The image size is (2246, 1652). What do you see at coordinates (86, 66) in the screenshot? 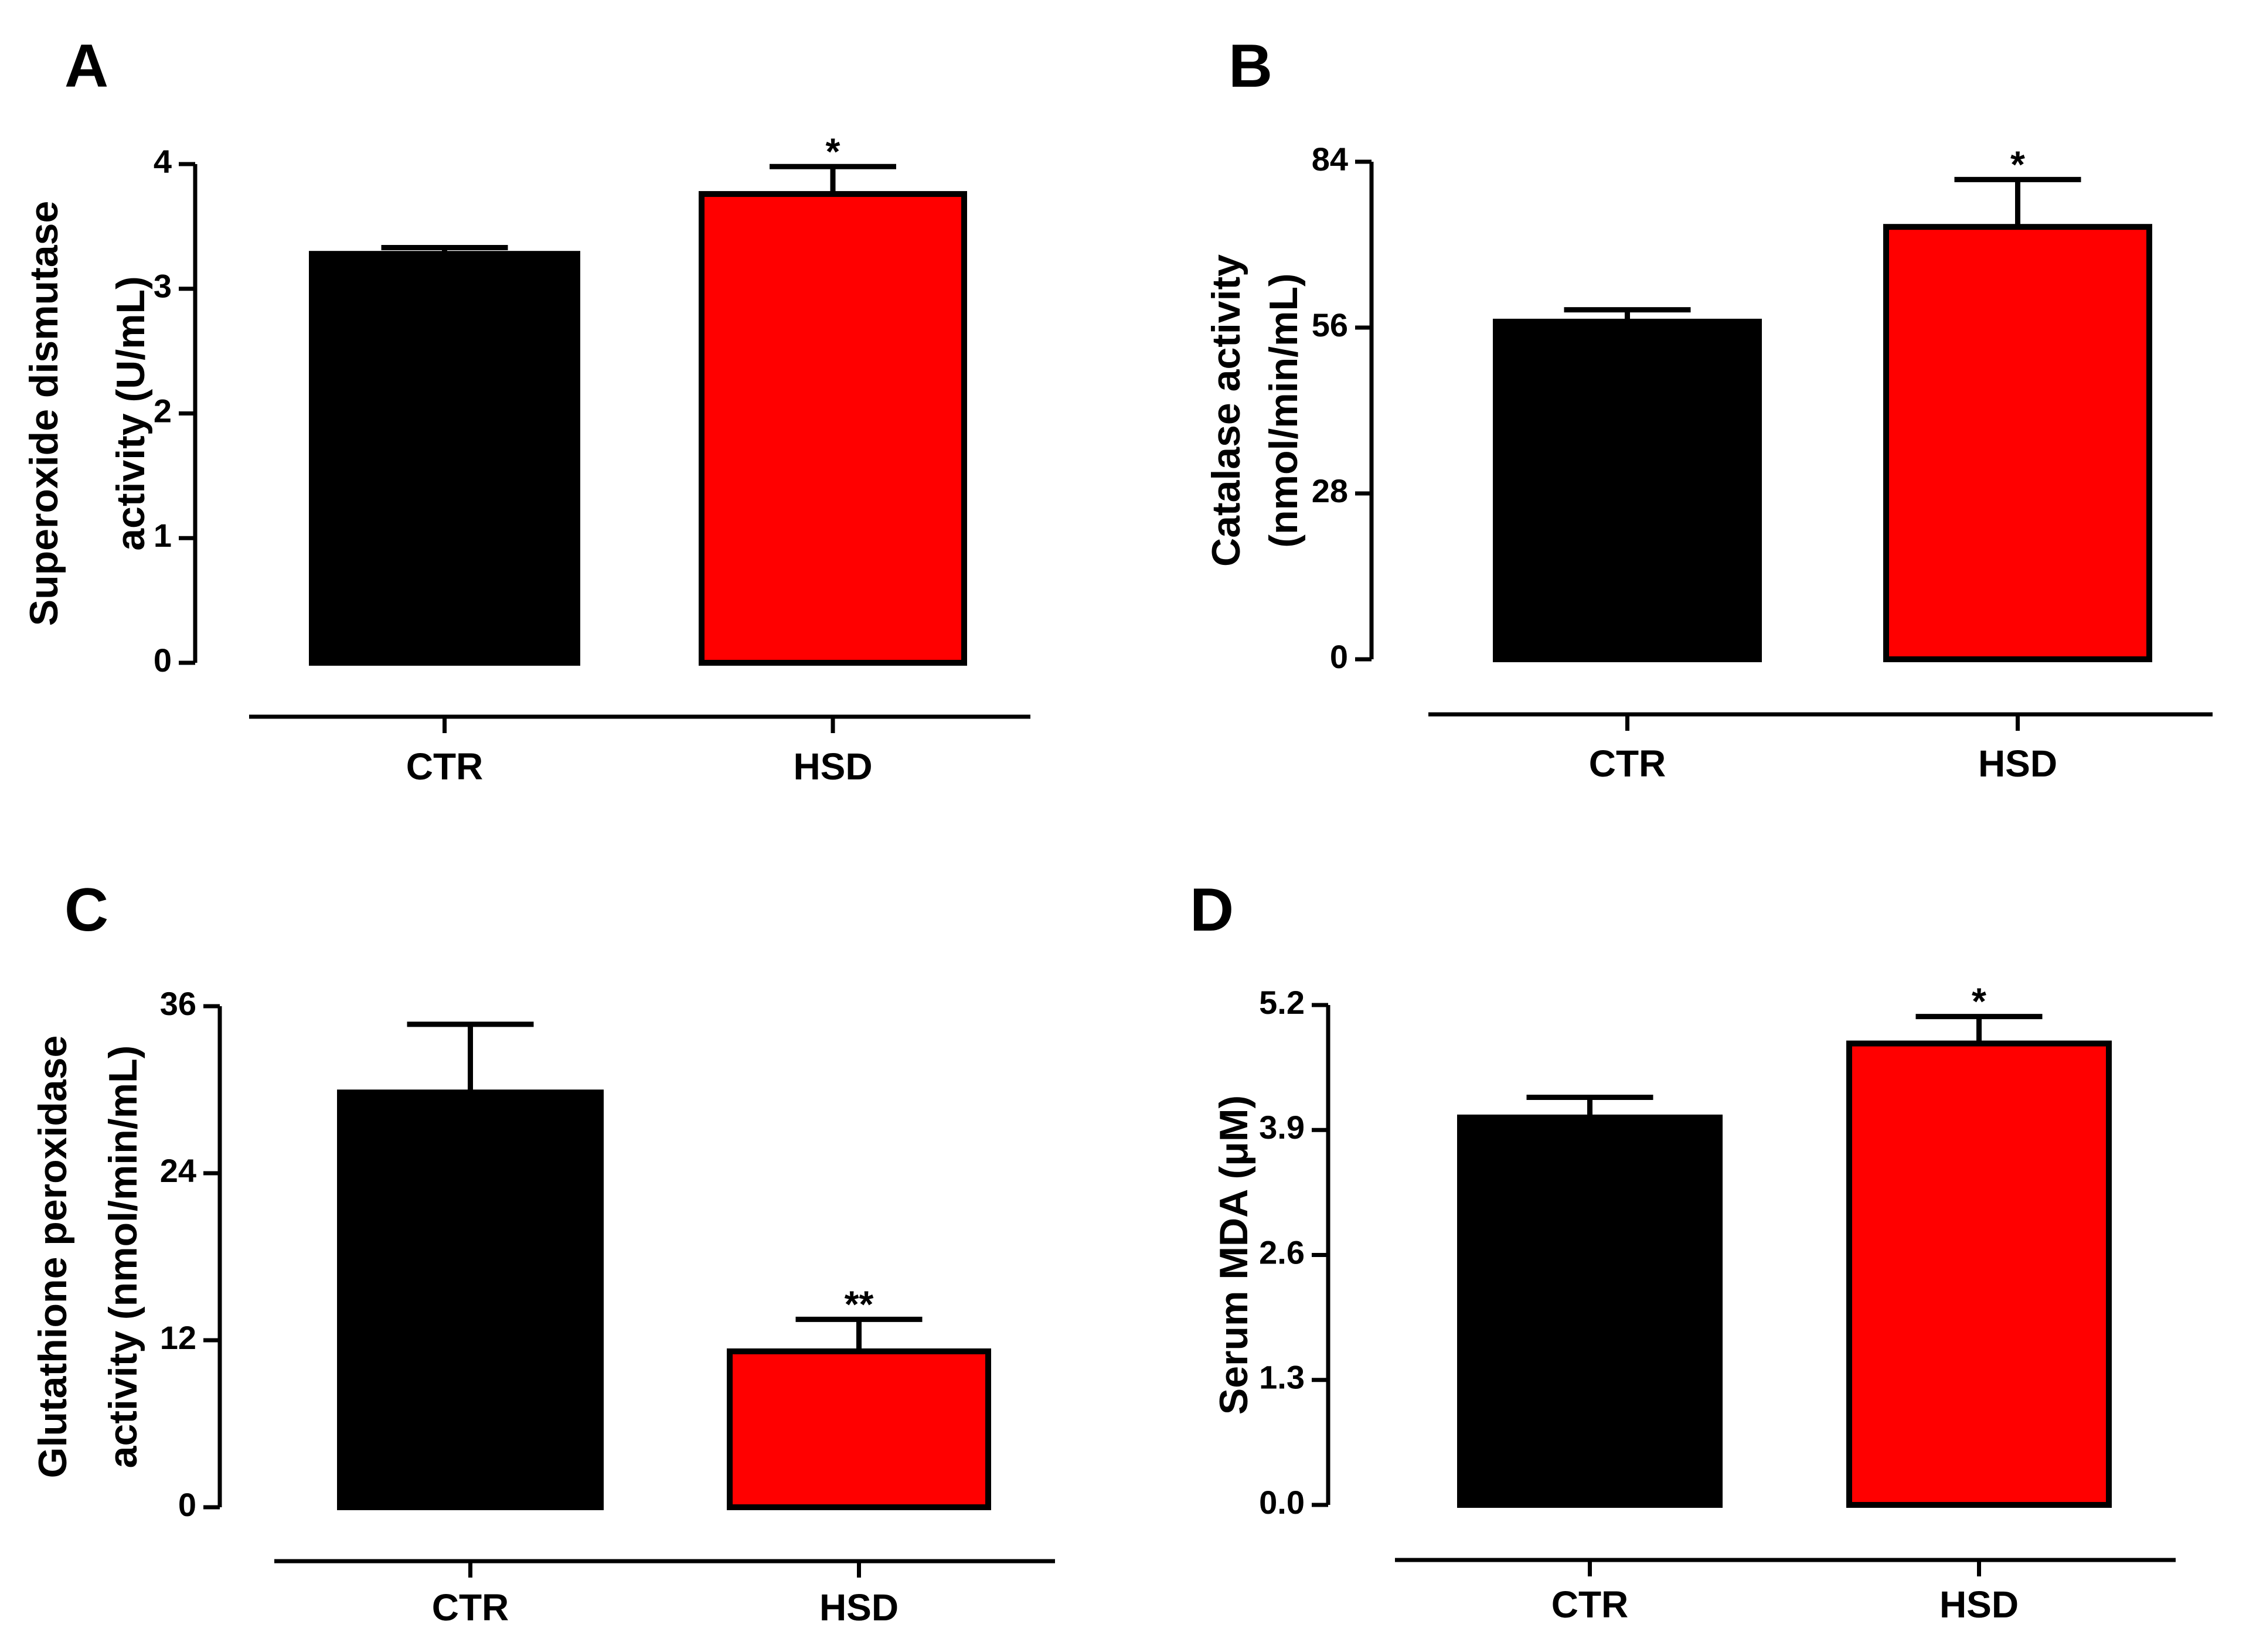
I see `panel-letter: A` at bounding box center [86, 66].